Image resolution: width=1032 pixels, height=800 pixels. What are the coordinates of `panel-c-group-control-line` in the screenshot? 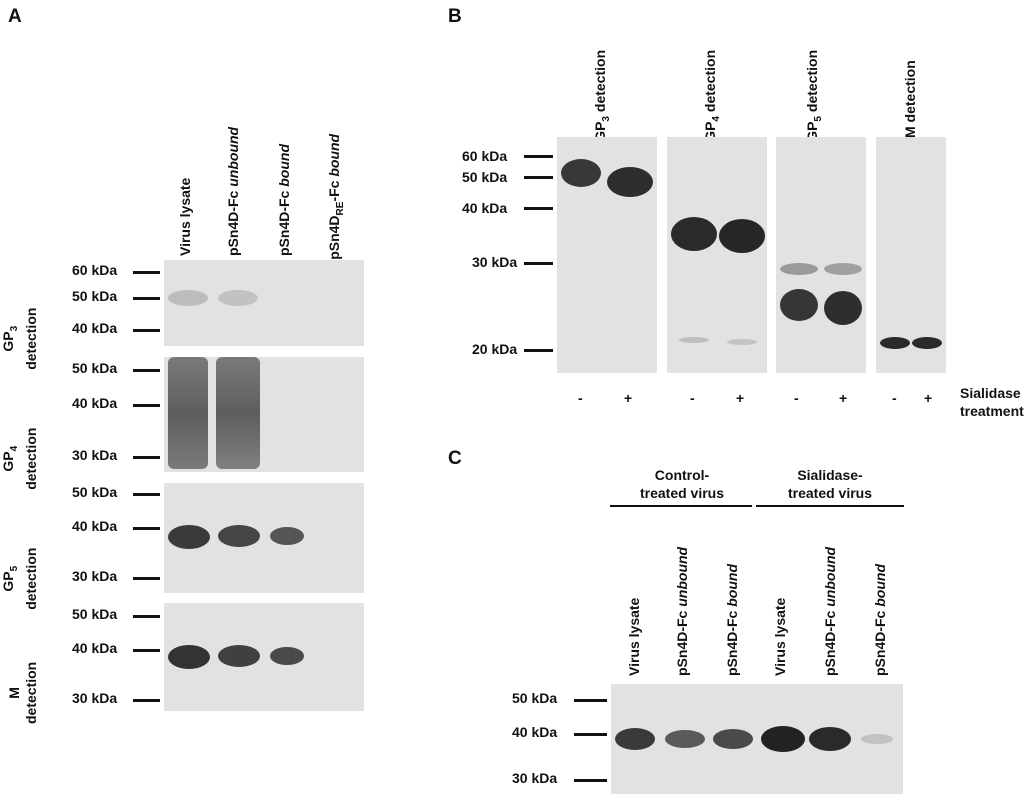 It's located at (681, 506).